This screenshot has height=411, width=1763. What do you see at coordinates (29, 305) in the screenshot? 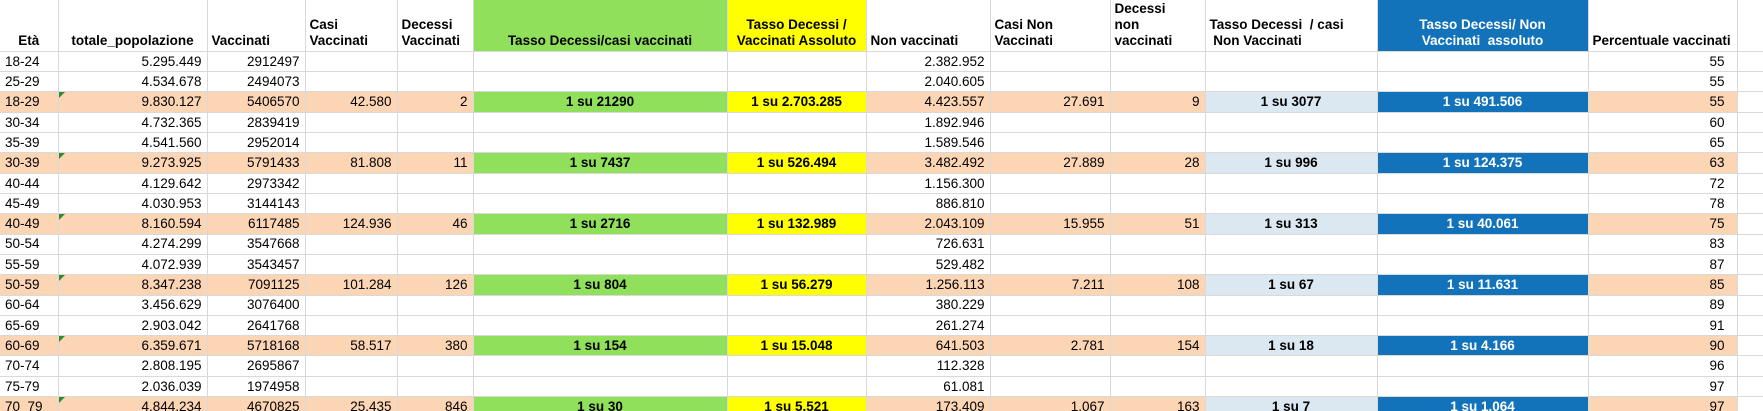
I see `cell-eta: 60-64` at bounding box center [29, 305].